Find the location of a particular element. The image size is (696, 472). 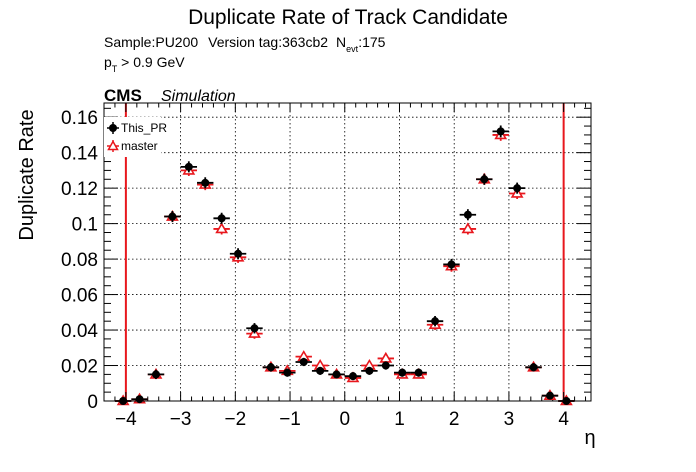

info-line-2: pT > 0.9 GeV is located at coordinates (144, 64).